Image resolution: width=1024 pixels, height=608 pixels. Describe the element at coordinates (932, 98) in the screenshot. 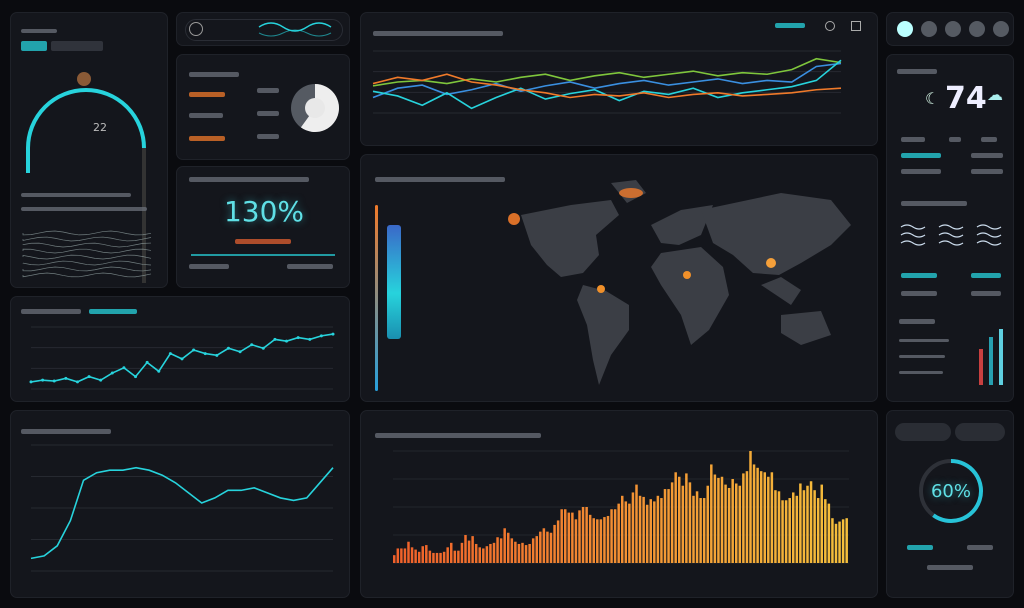

I see `moon-icon: ☾` at that location.